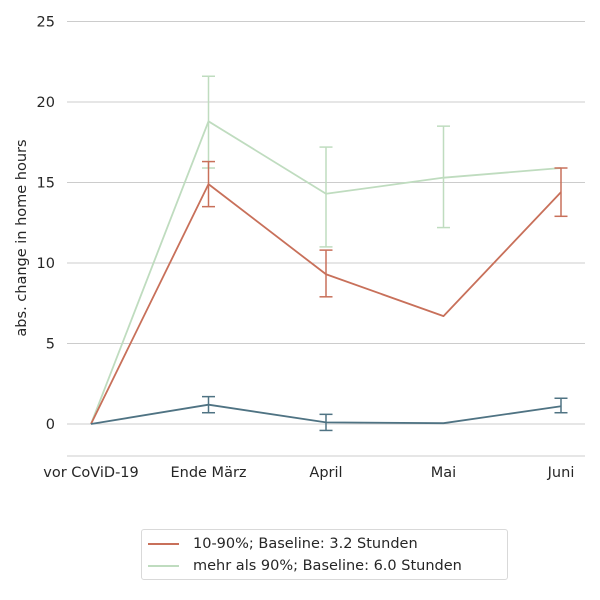  I want to click on legend-label-series-2: mehr als 90%; Baseline: 6.0 Stunden, so click(327, 566).